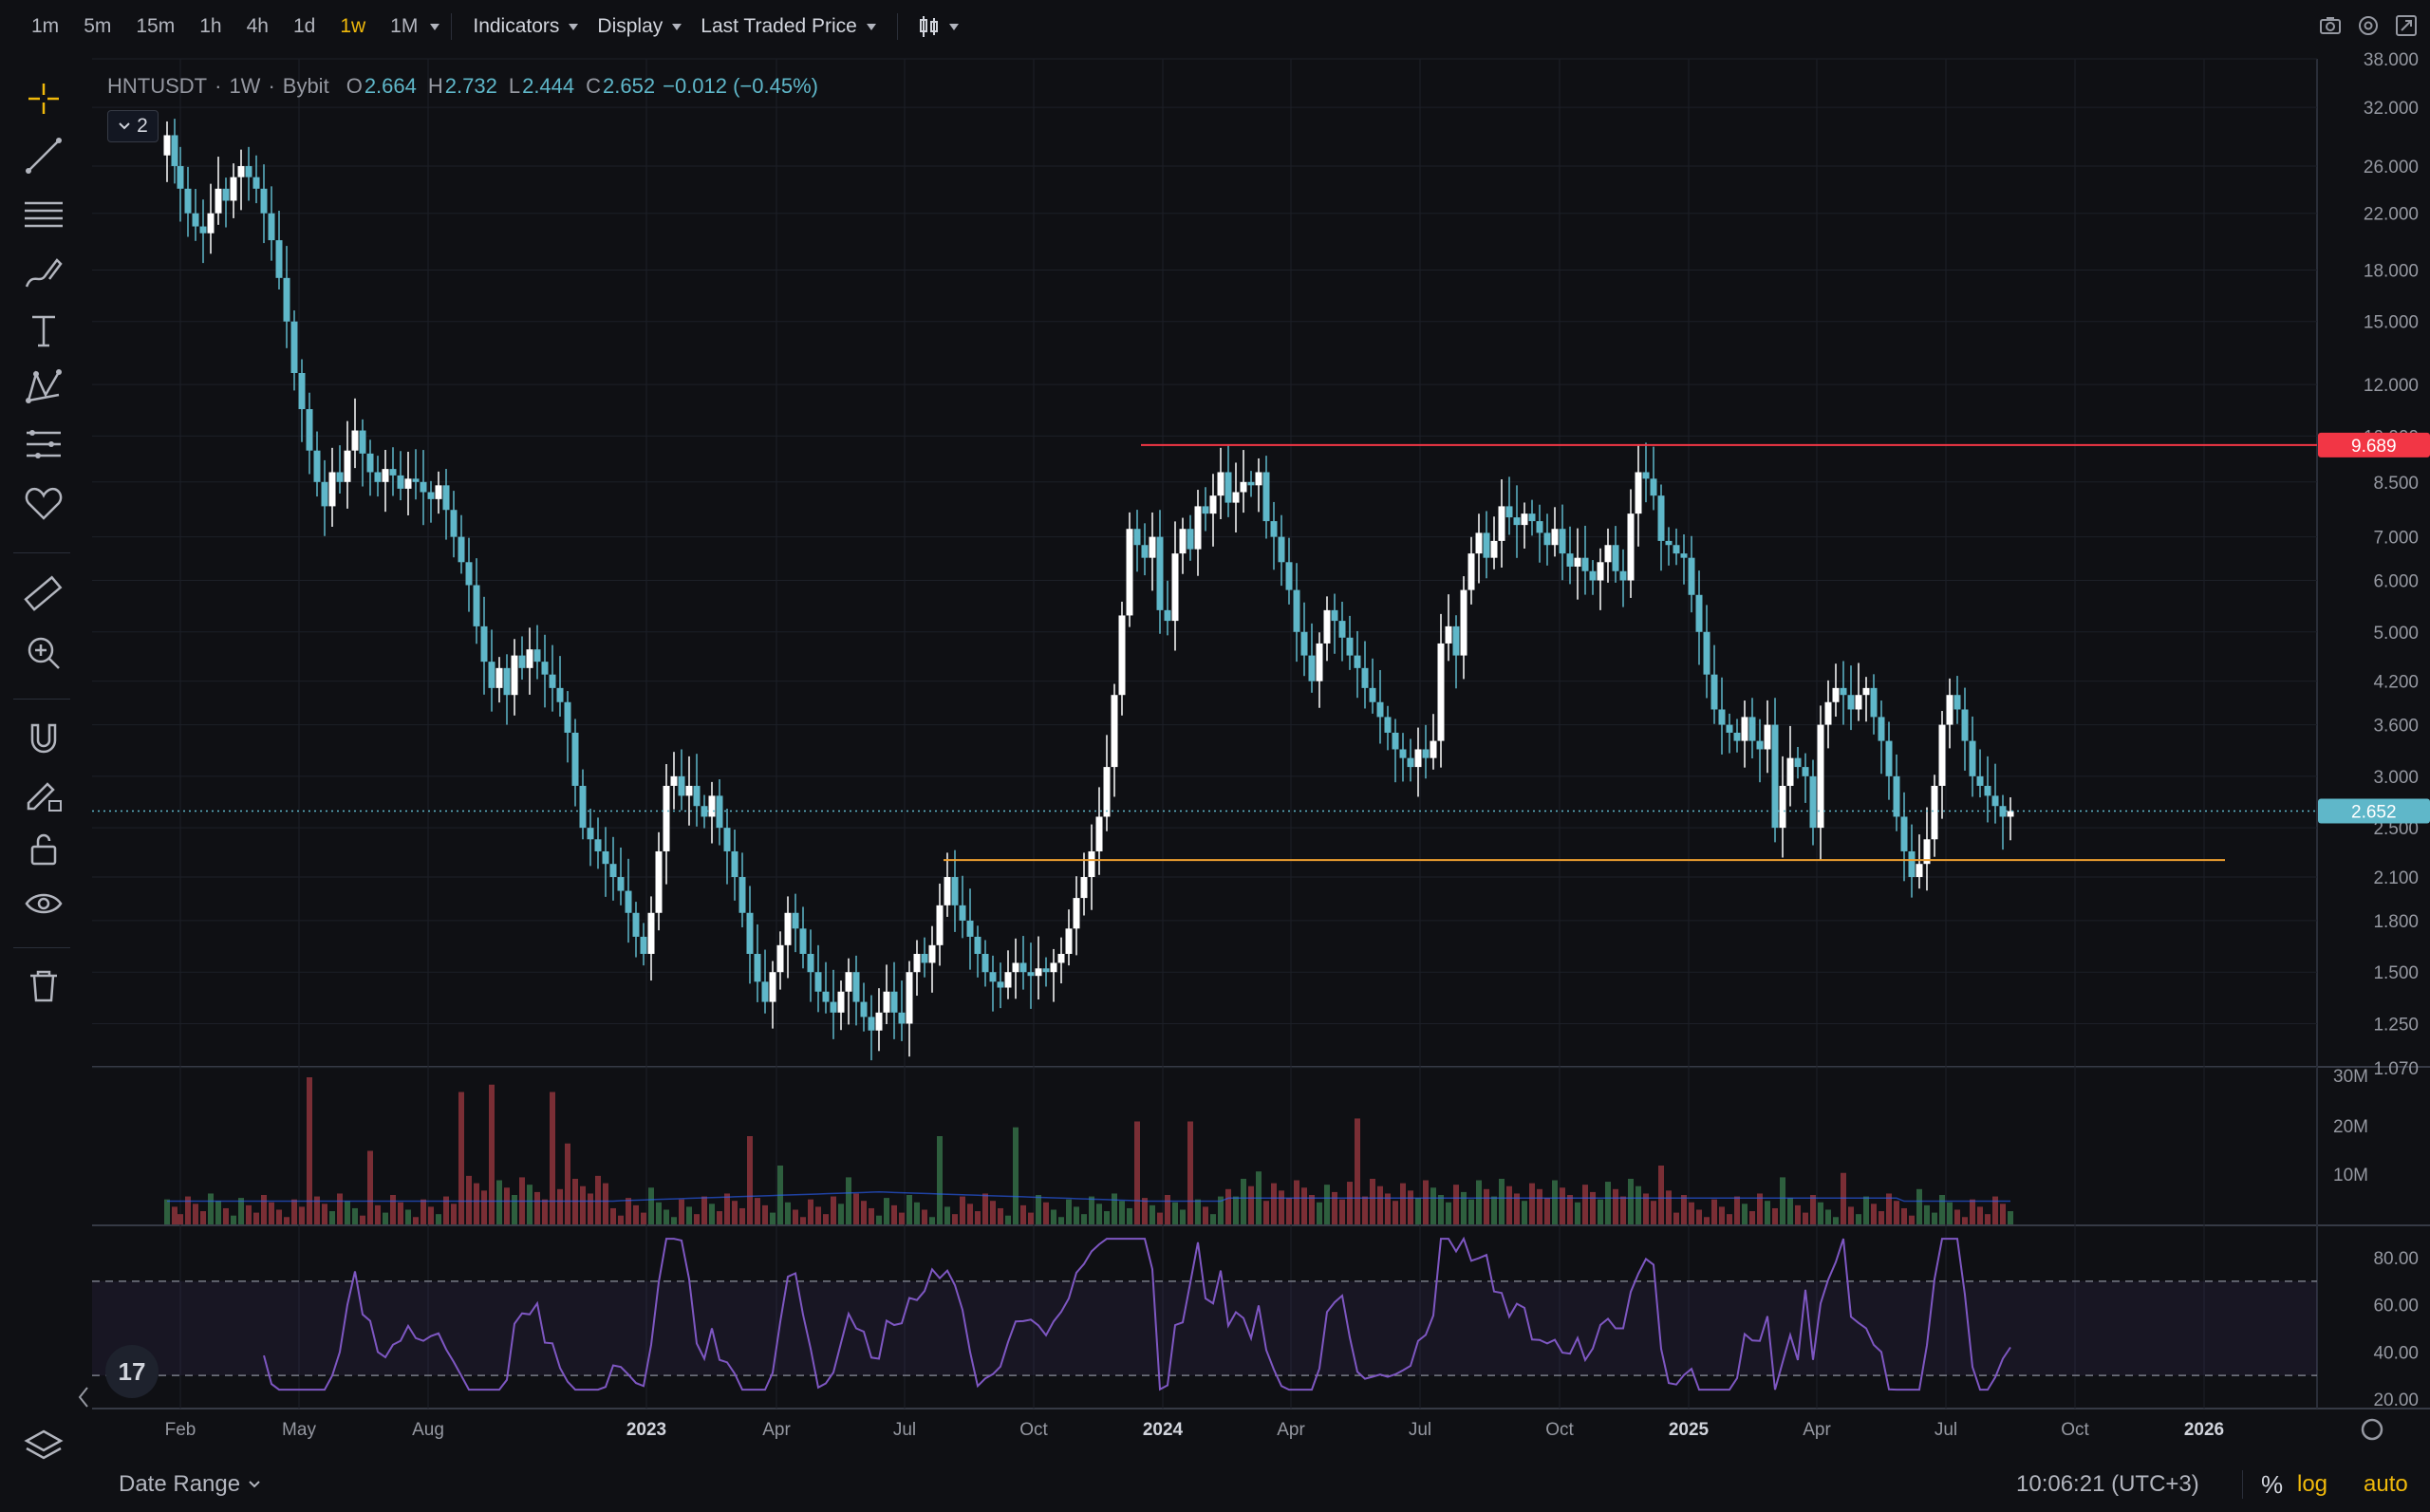  I want to click on price-tick-label: 18.000, so click(2392, 271).